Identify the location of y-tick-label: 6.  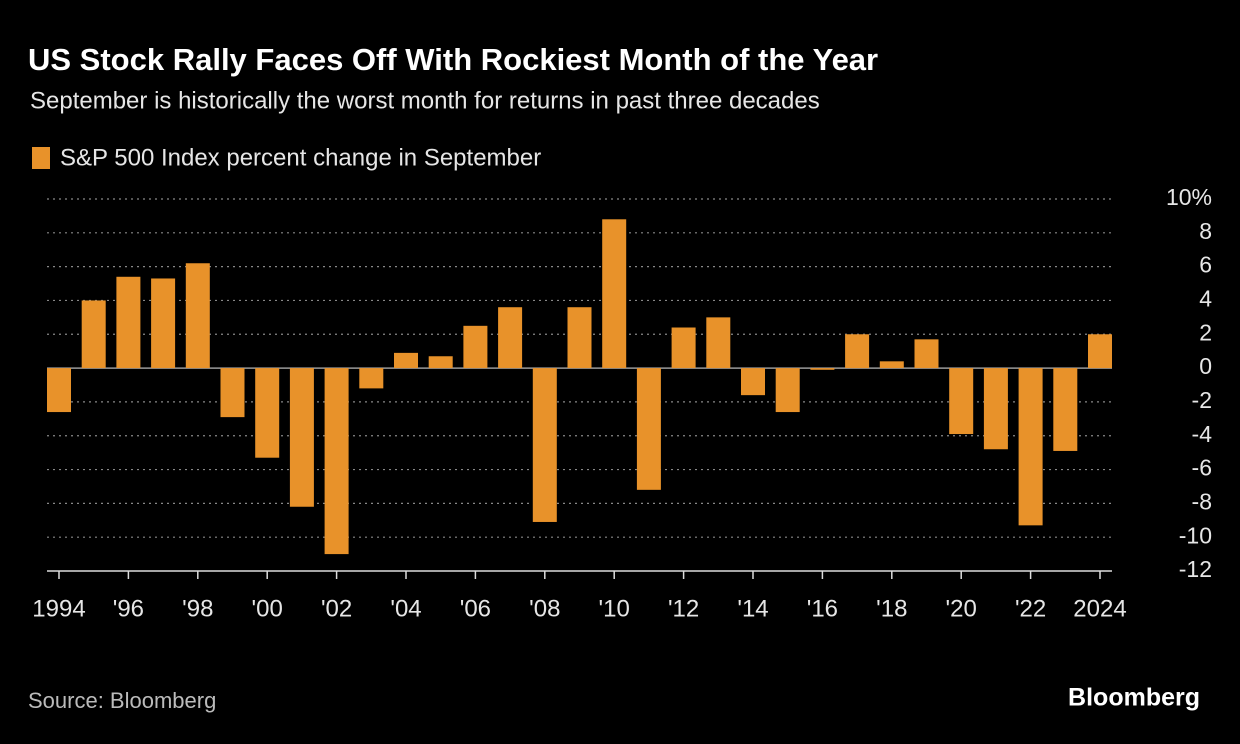
(1205, 265).